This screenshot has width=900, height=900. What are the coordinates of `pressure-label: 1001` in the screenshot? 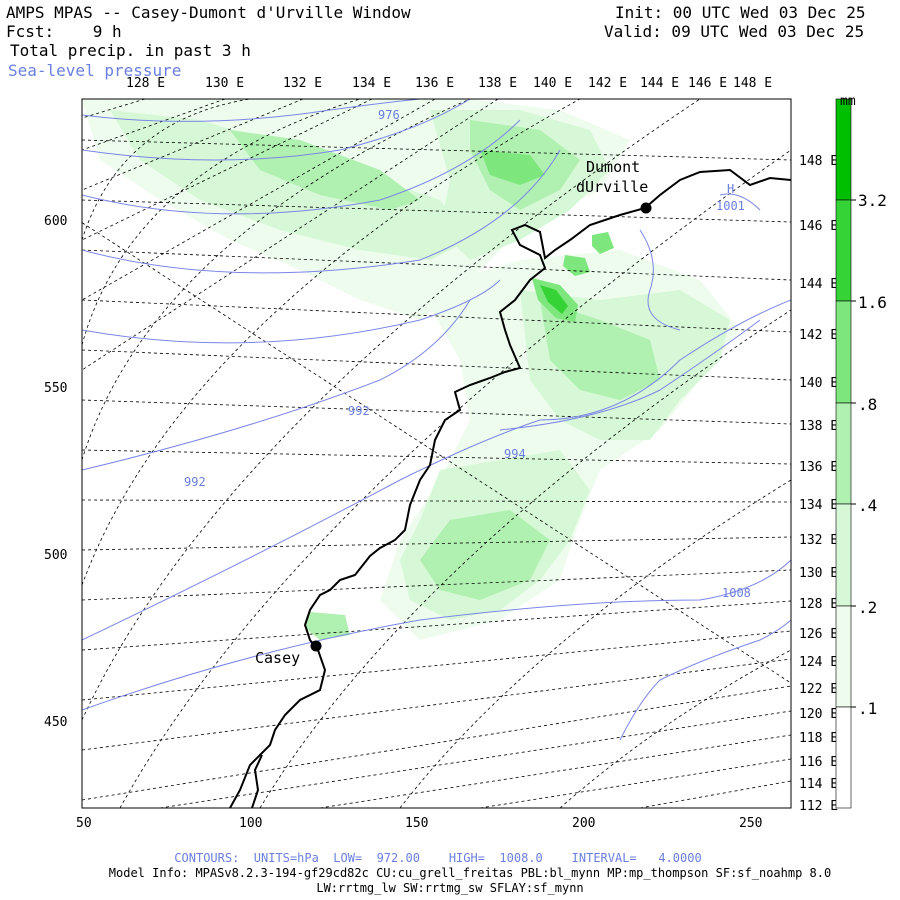 It's located at (730, 206).